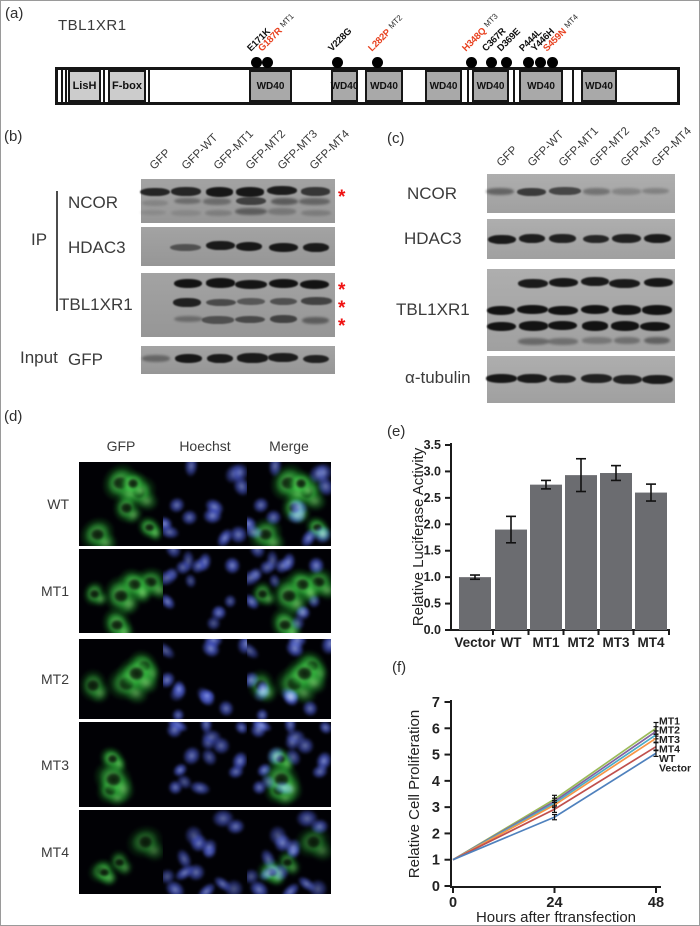  What do you see at coordinates (436, 756) in the screenshot?
I see `y-tick-label: 5` at bounding box center [436, 756].